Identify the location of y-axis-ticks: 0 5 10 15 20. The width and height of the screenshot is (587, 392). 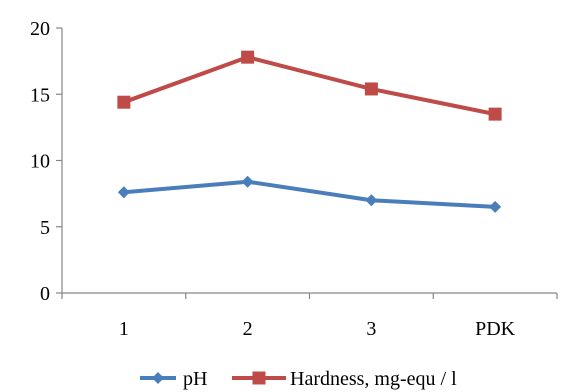
(46, 161).